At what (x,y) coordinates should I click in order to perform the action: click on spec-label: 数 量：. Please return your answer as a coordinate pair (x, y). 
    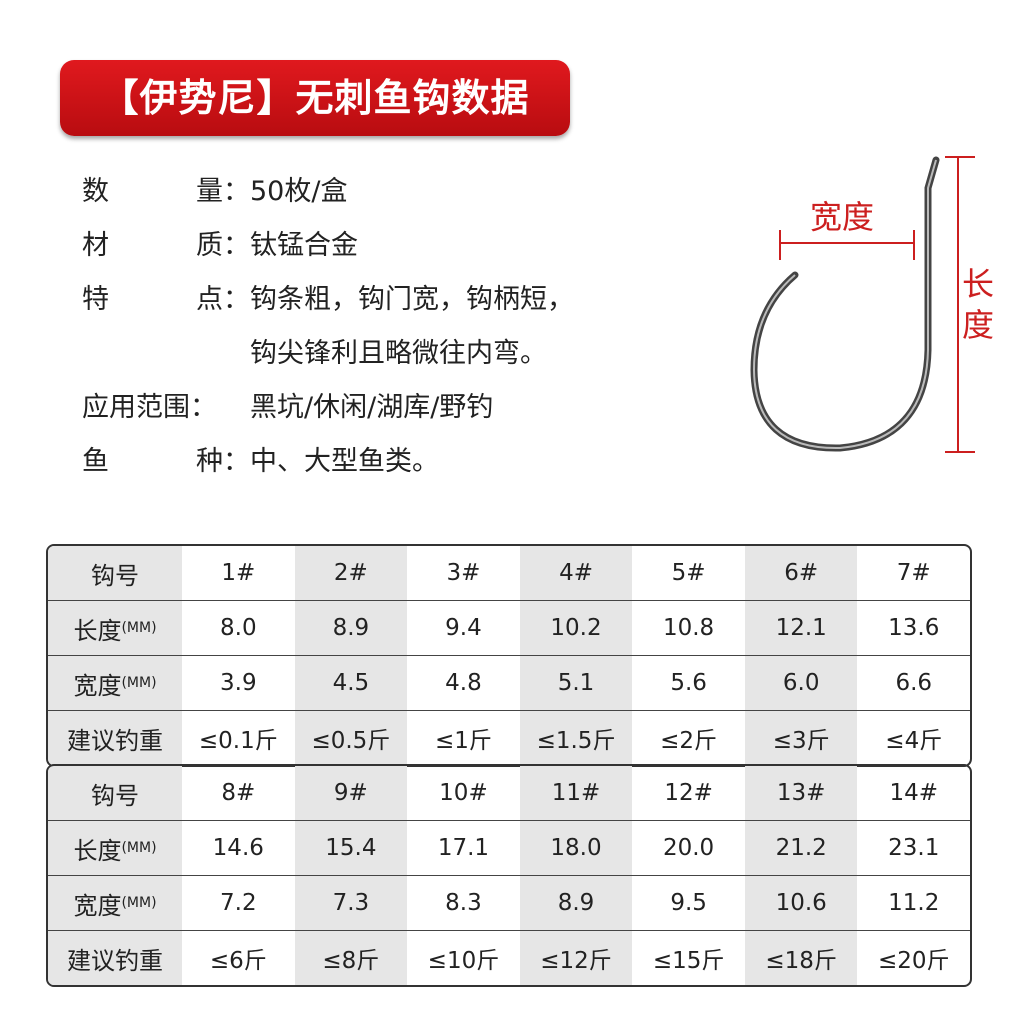
    Looking at the image, I should click on (166, 192).